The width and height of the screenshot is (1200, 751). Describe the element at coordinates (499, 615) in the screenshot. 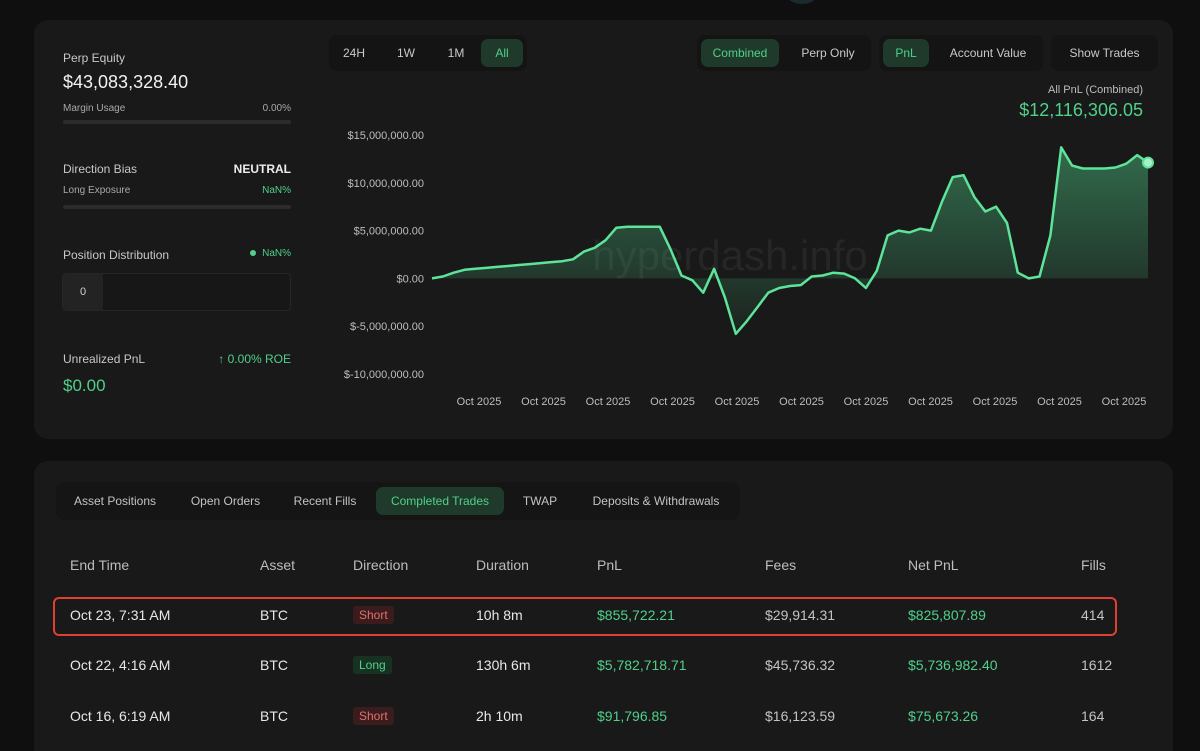

I see `cell-duration: 10h 8m` at that location.